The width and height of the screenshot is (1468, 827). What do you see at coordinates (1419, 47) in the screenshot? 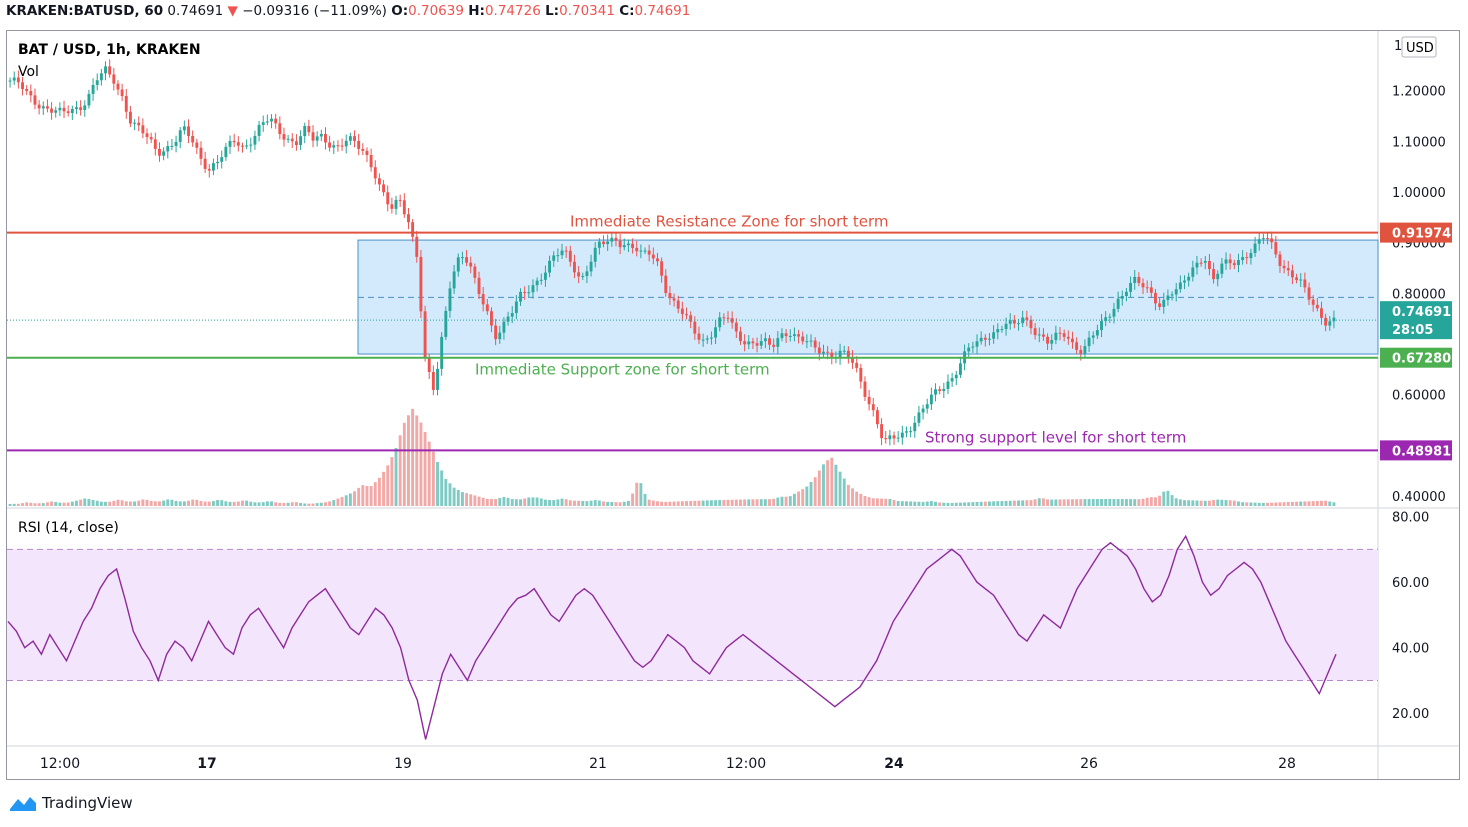
I see `currency-button` at bounding box center [1419, 47].